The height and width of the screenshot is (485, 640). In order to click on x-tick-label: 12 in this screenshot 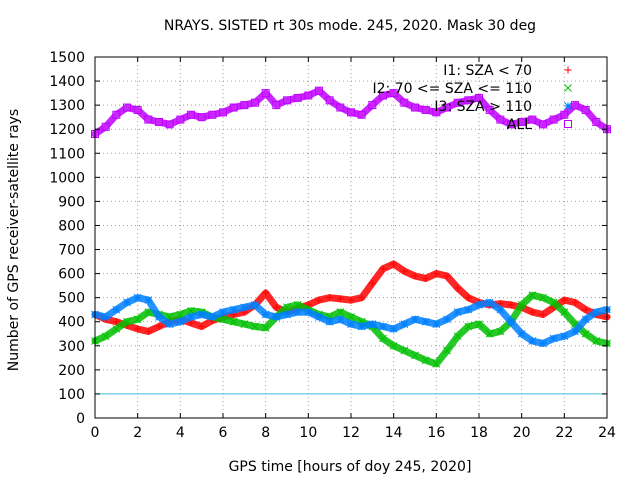, I will do `click(351, 433)`.